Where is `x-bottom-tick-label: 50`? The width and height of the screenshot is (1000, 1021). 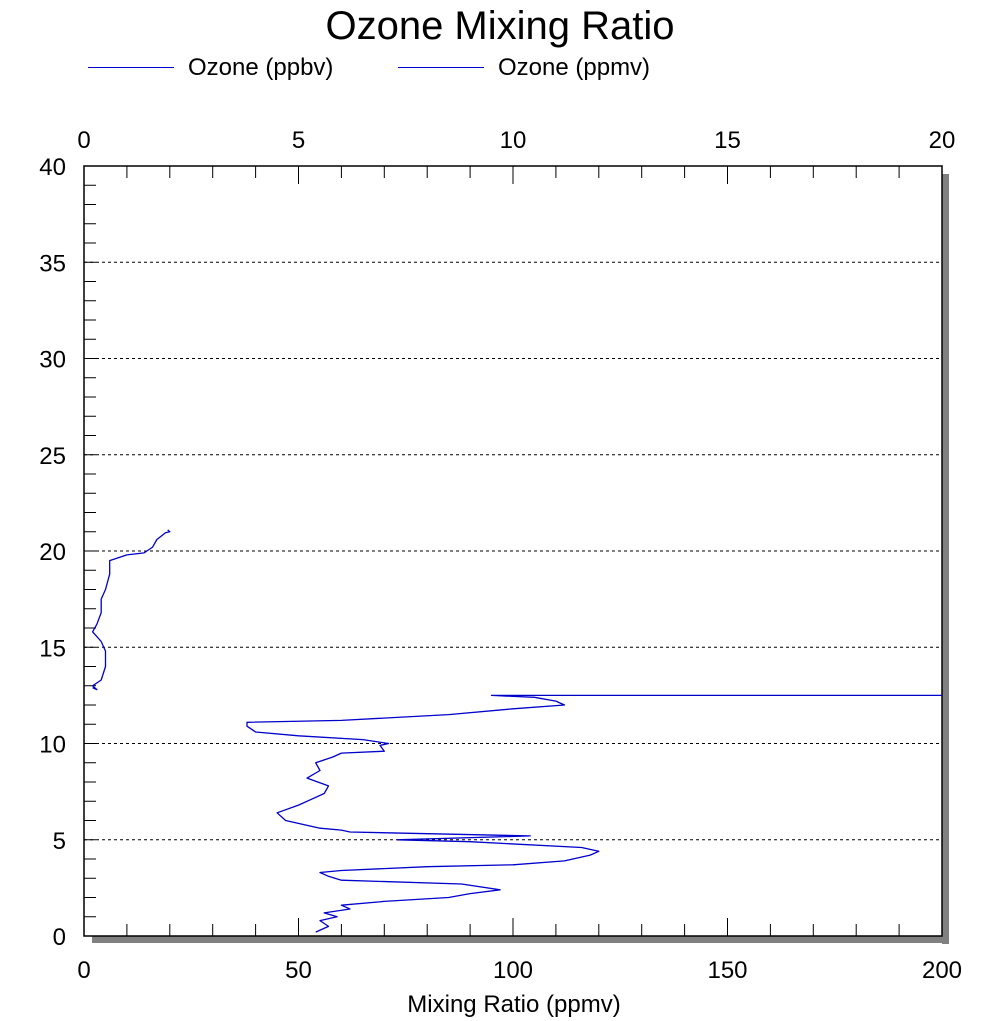 x-bottom-tick-label: 50 is located at coordinates (298, 970).